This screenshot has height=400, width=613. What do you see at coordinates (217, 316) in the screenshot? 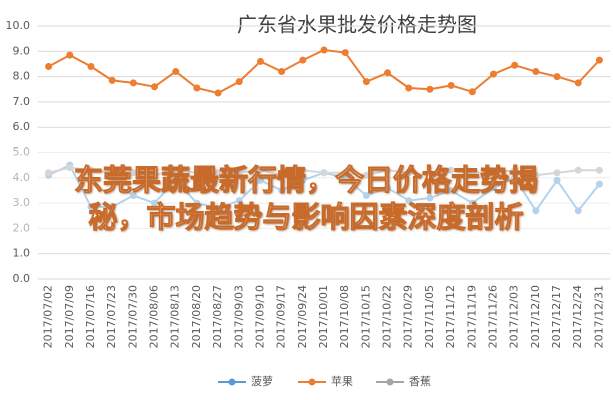
I see `x-tick-label: 2017/08/27` at bounding box center [217, 316].